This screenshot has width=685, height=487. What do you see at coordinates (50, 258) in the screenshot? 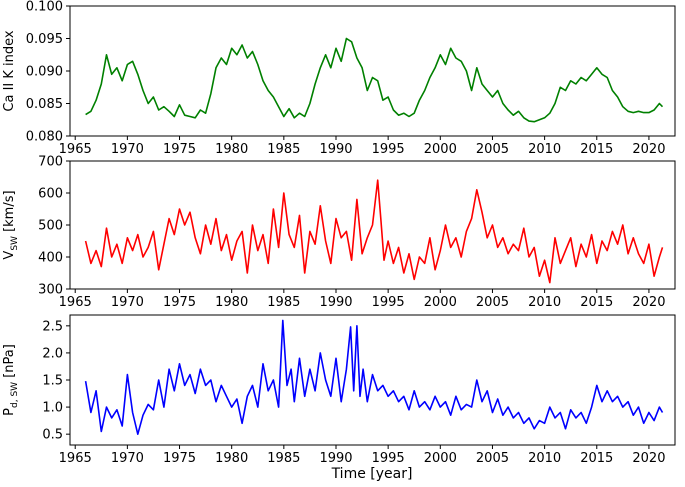
I see `y-tick-label: 400` at bounding box center [50, 258].